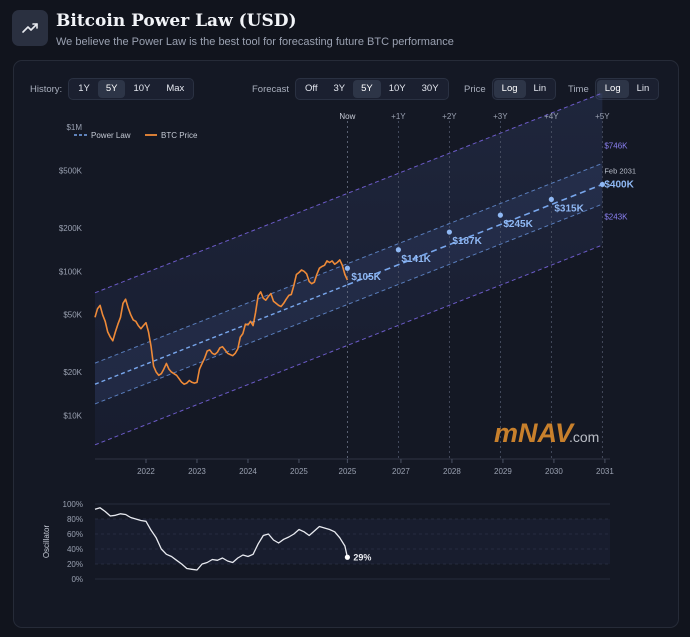  I want to click on history-option-max: Max, so click(175, 88).